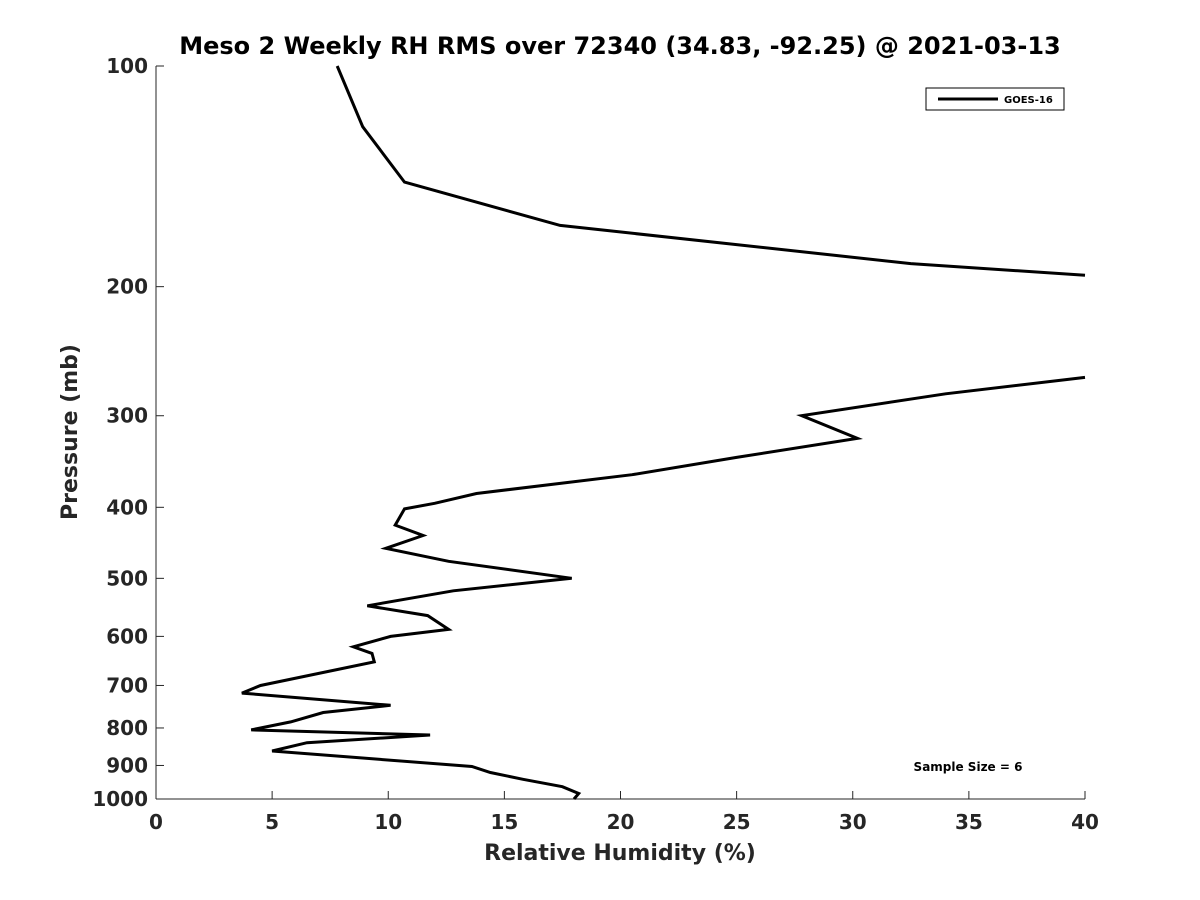  What do you see at coordinates (737, 822) in the screenshot?
I see `x-tick-label: 25` at bounding box center [737, 822].